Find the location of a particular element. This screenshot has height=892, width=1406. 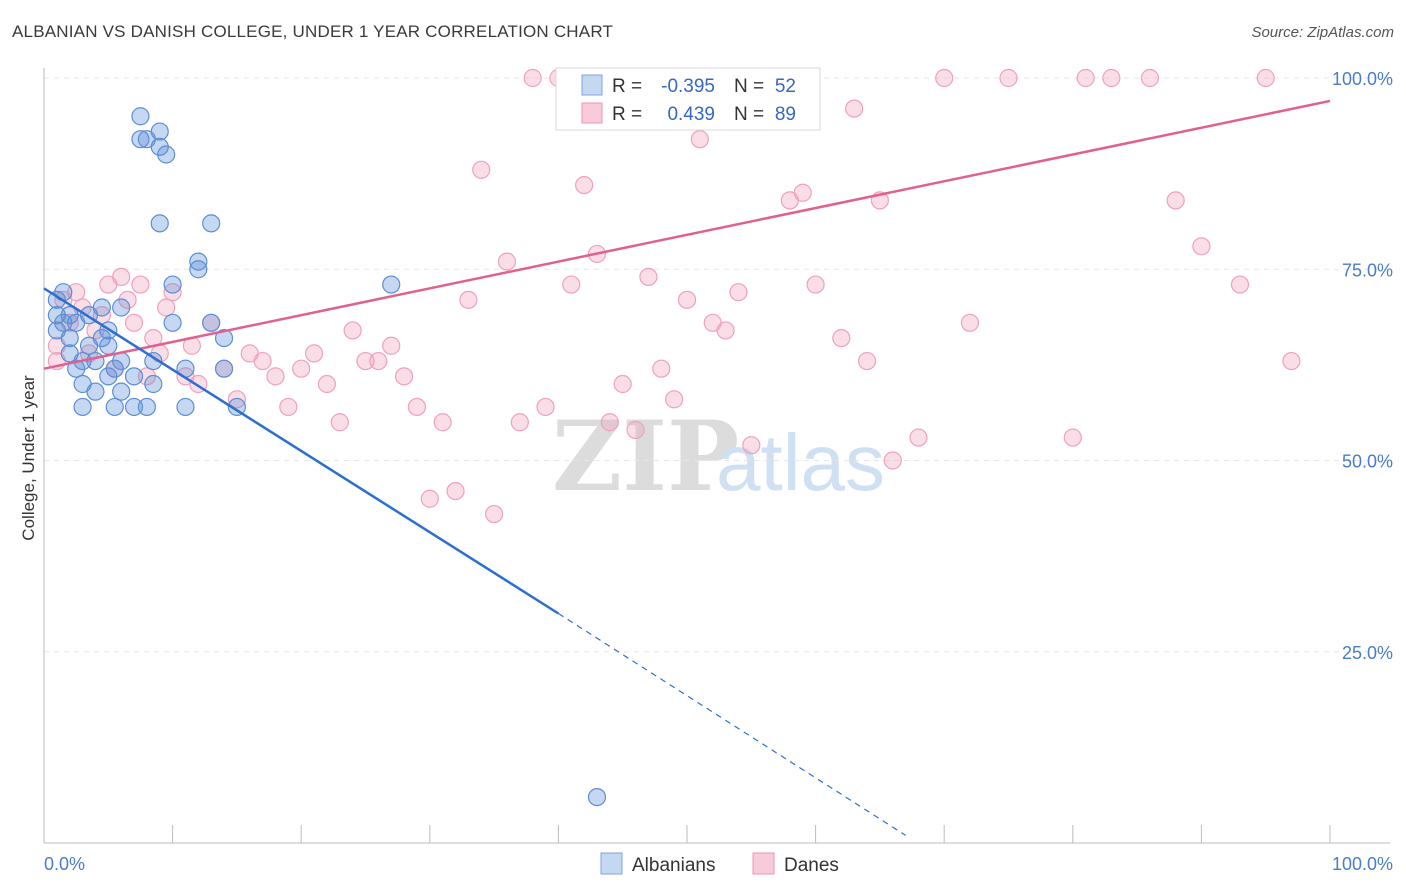

albanians-trend-extension is located at coordinates (732, 724).